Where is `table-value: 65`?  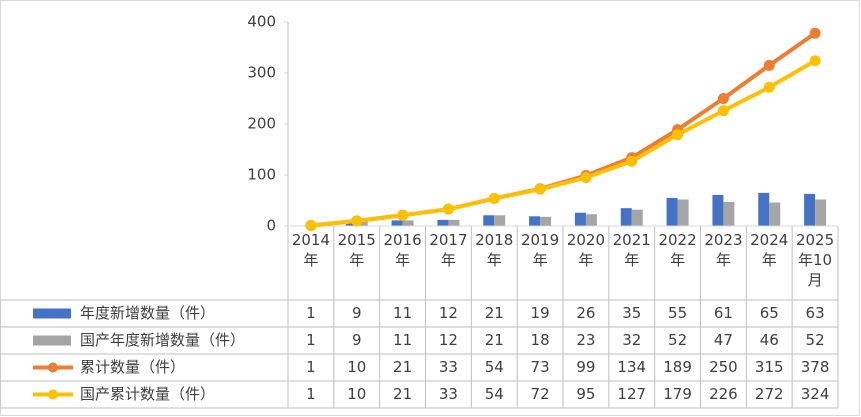
table-value: 65 is located at coordinates (769, 313).